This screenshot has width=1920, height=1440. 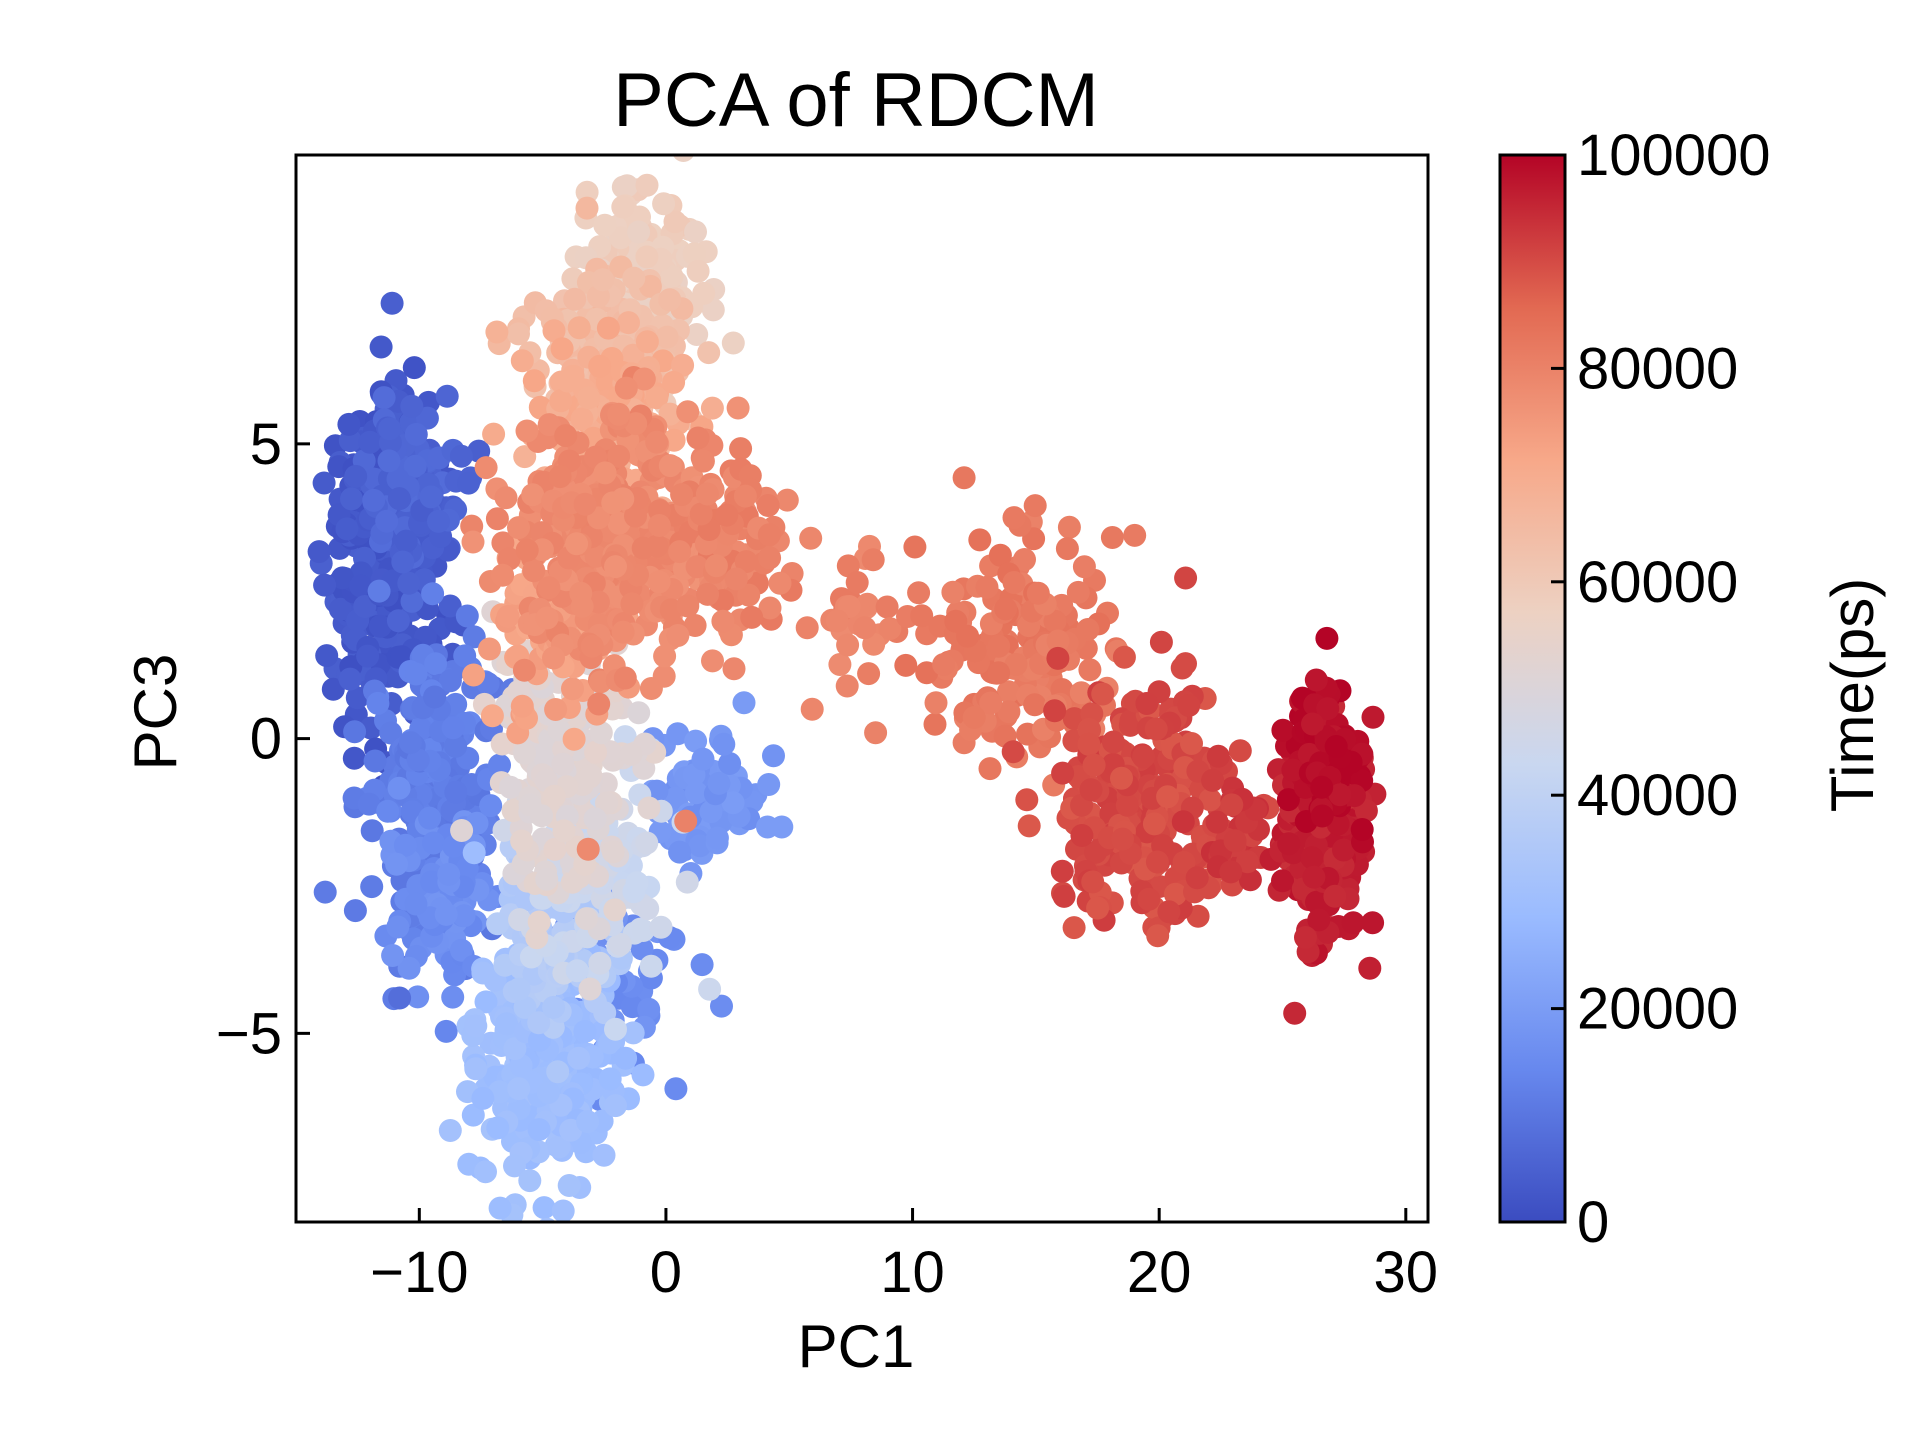 I want to click on x-tick-label: 30, so click(x=1406, y=1272).